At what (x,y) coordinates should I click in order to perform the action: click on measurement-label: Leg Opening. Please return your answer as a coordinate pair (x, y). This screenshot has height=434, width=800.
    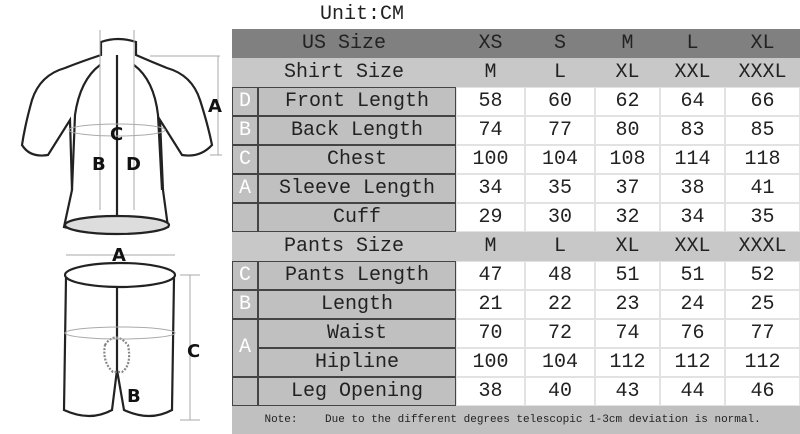
    Looking at the image, I should click on (357, 391).